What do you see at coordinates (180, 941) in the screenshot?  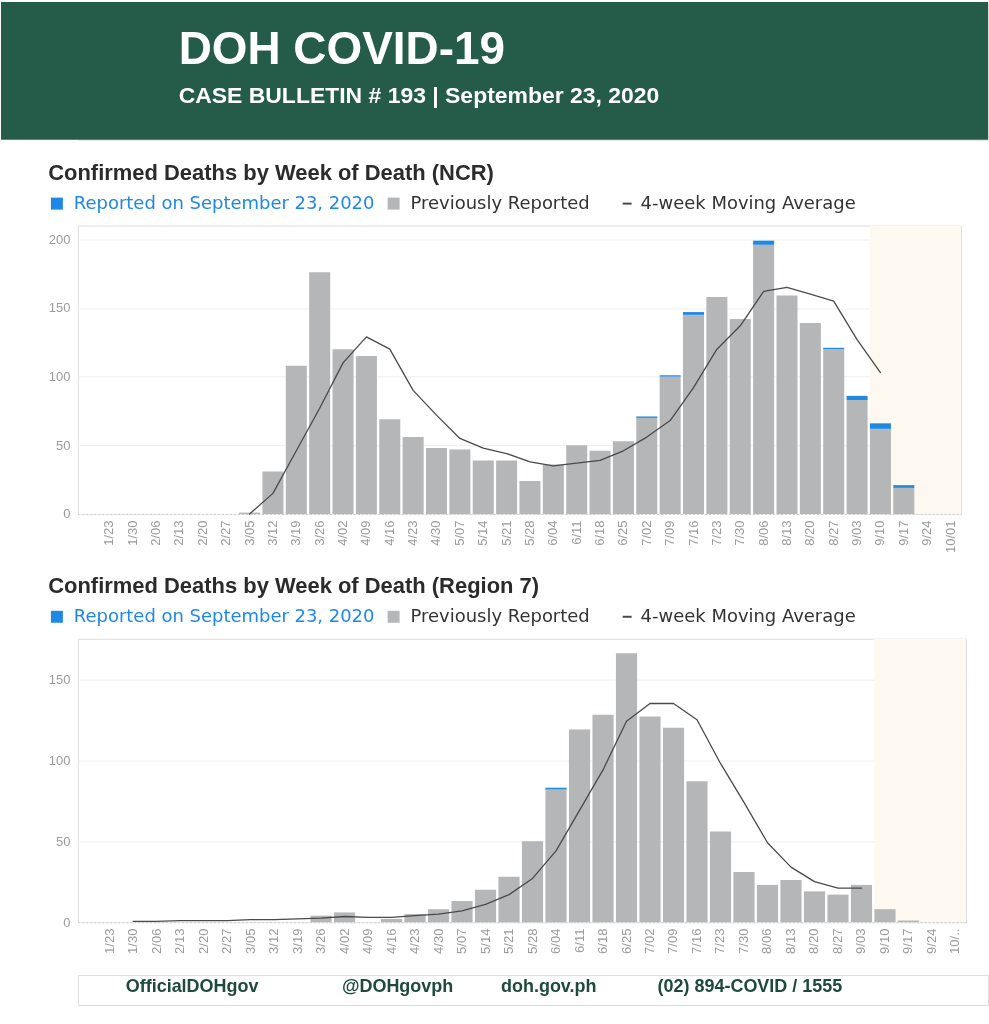 I see `x-tick-label: 2/13` at bounding box center [180, 941].